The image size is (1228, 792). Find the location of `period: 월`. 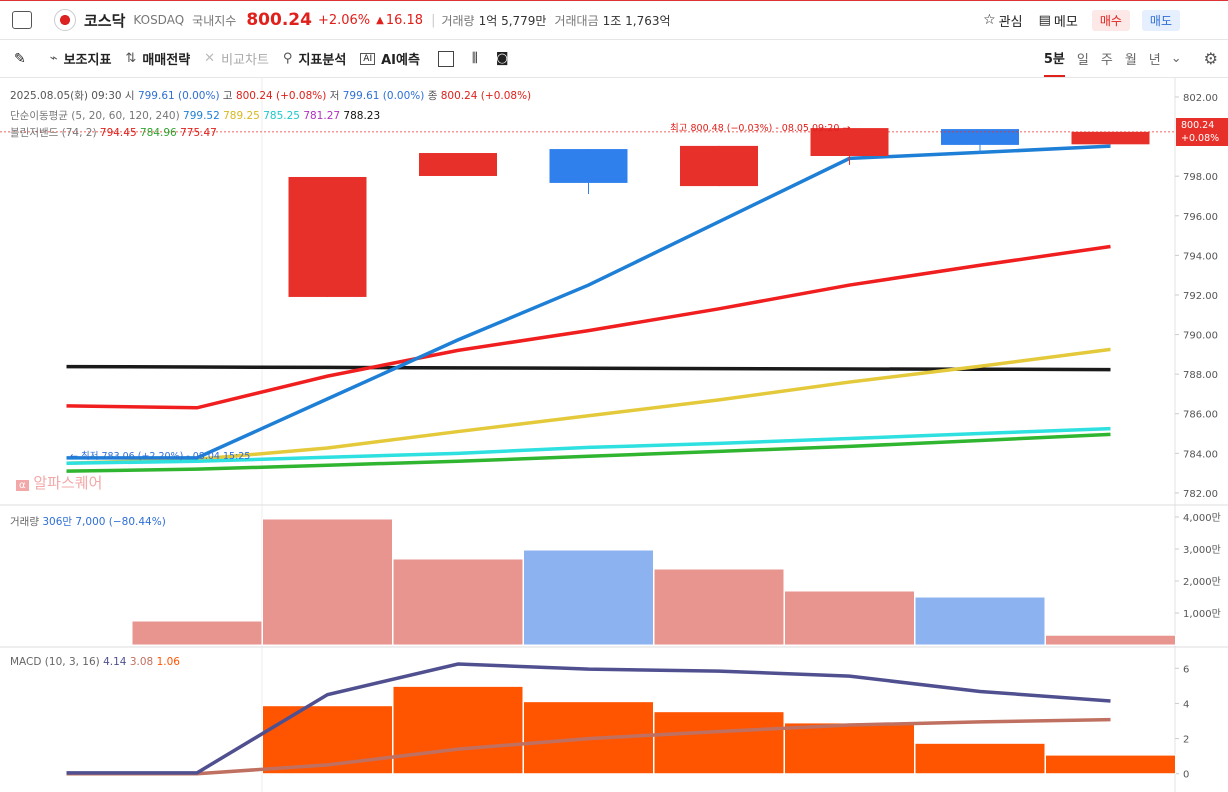

period: 월 is located at coordinates (1130, 60).